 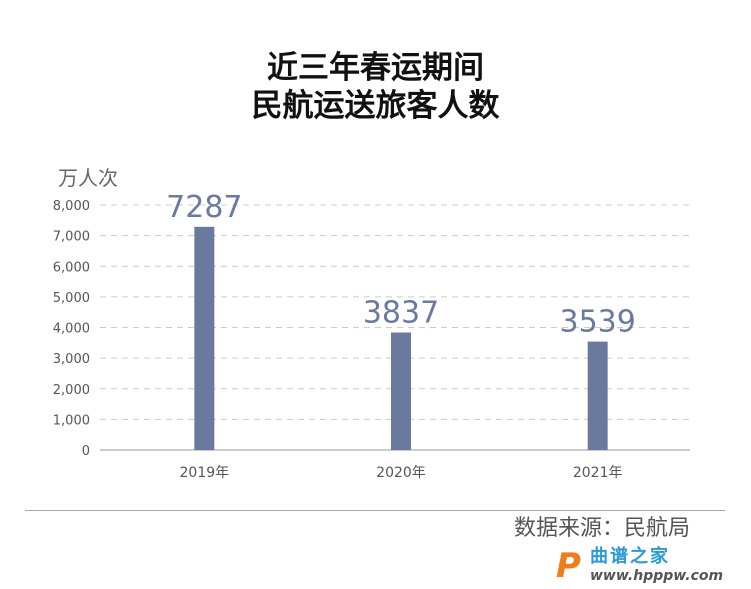 What do you see at coordinates (630, 556) in the screenshot?
I see `watermark-text: 曲谱之家` at bounding box center [630, 556].